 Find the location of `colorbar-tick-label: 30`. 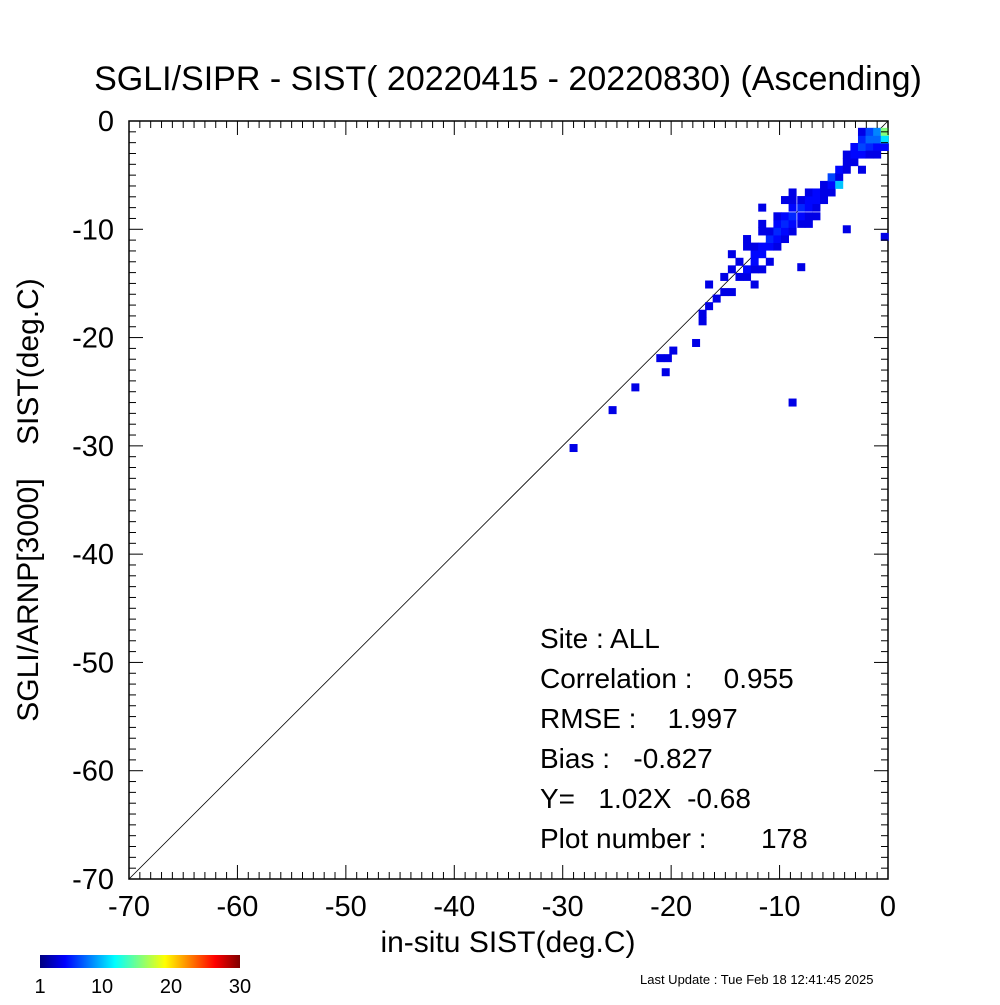

colorbar-tick-label: 30 is located at coordinates (240, 987).